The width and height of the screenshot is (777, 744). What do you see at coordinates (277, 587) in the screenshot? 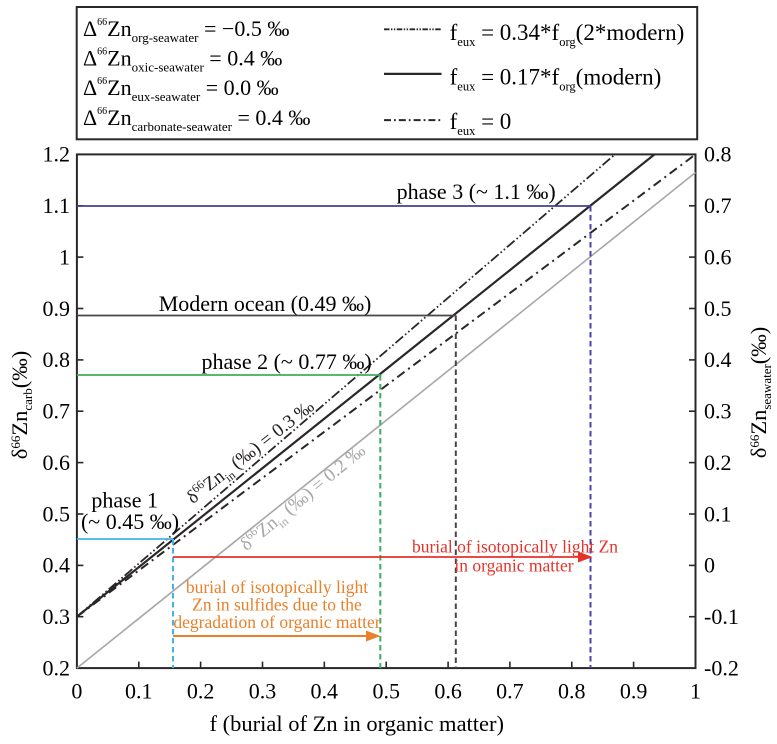
I see `svg-text: burial of isotopically light` at bounding box center [277, 587].